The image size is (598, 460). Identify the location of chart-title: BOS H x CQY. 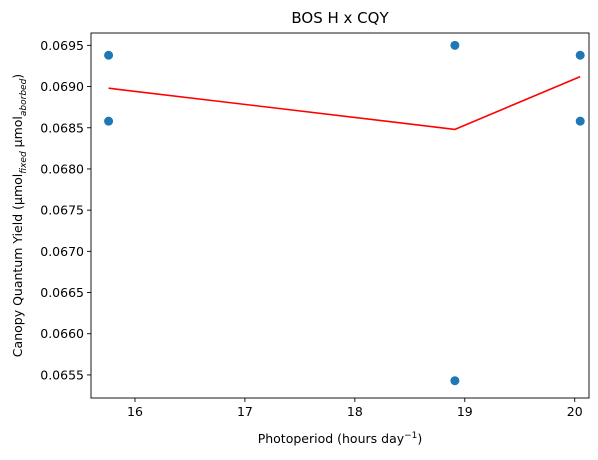
(340, 18).